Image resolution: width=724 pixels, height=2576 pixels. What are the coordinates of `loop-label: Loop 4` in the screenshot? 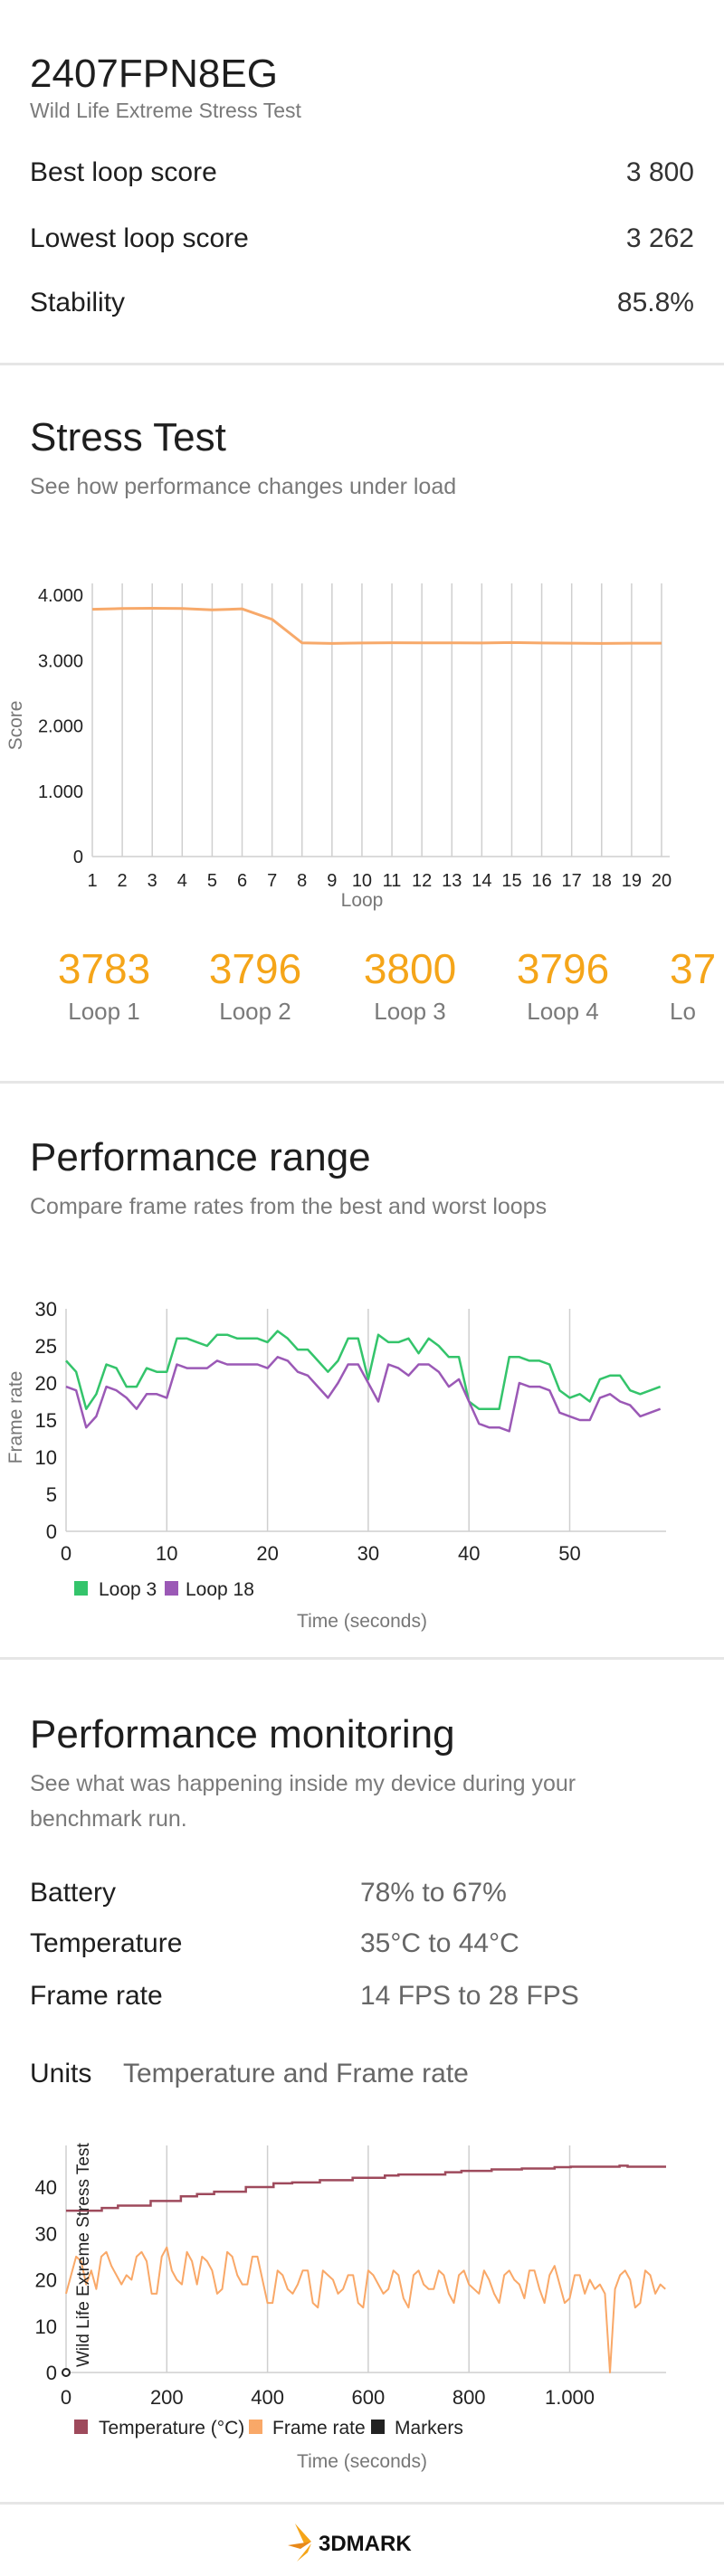 It's located at (563, 1011).